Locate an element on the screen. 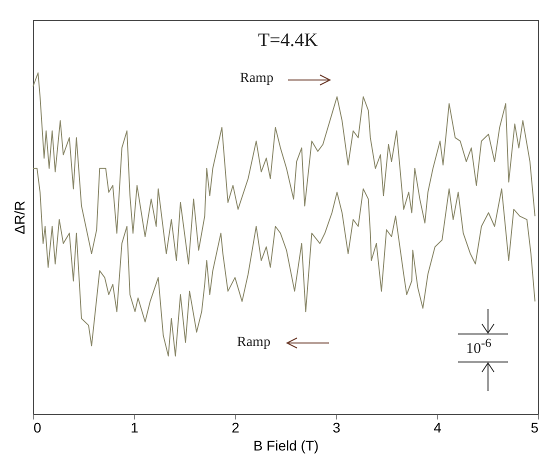 The height and width of the screenshot is (464, 546). x-tick-label: 1 is located at coordinates (134, 428).